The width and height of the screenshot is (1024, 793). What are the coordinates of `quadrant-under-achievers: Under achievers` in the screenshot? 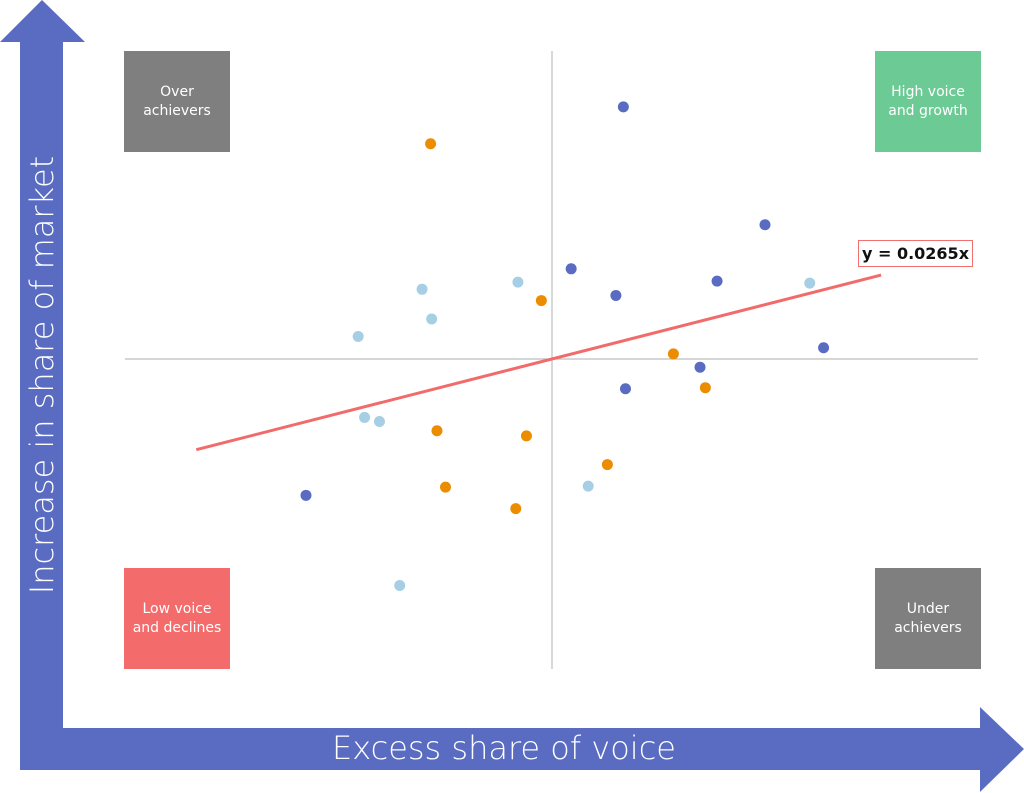 It's located at (928, 618).